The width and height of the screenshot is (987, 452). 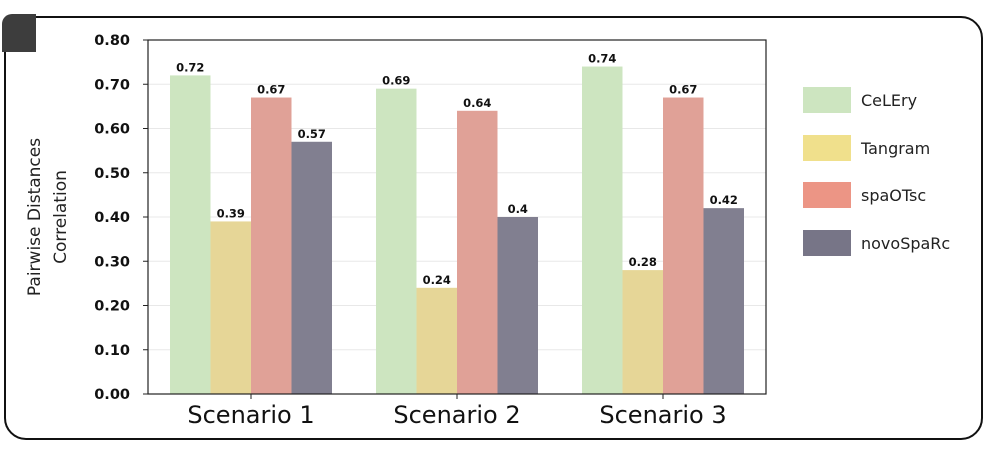 What do you see at coordinates (190, 67) in the screenshot?
I see `data-label: 0.72` at bounding box center [190, 67].